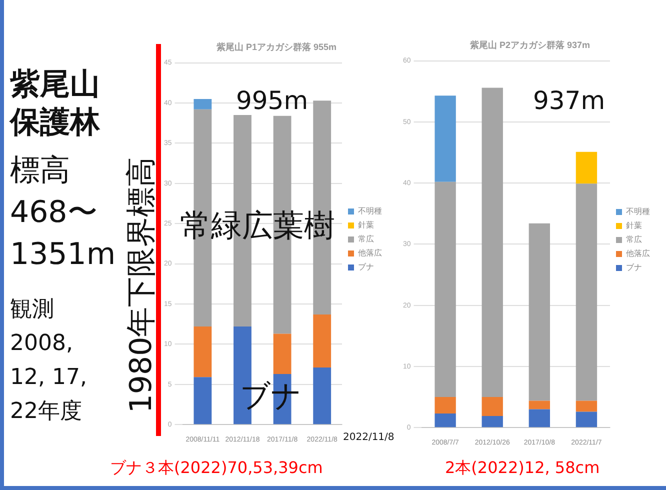 Image resolution: width=666 pixels, height=490 pixels. I want to click on chart-title: 紫尾山 P1アカガシ群落 955m, so click(276, 47).